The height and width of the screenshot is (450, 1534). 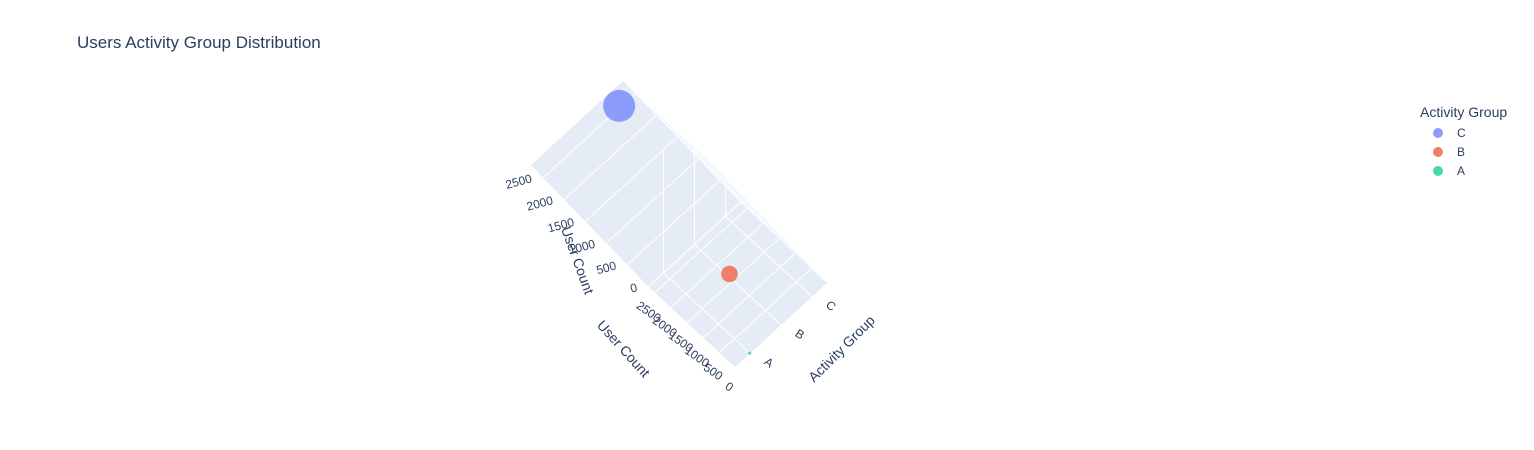 I want to click on z-tick-label: 1000, so click(x=582, y=247).